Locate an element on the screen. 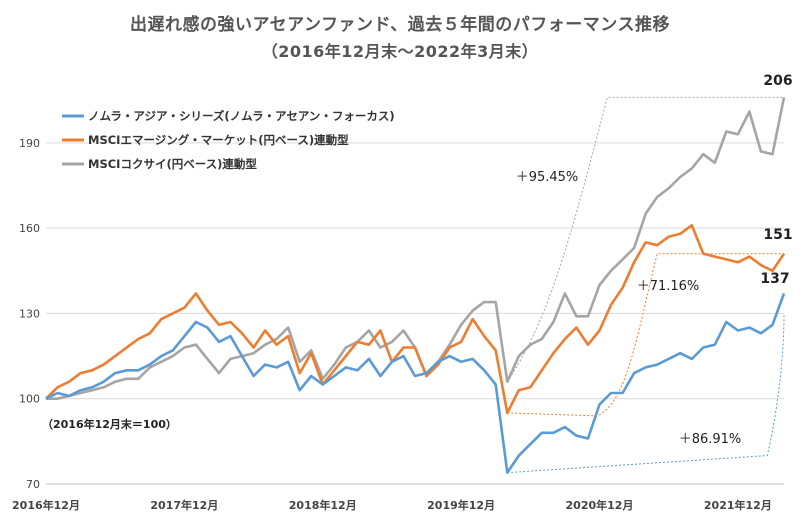 The height and width of the screenshot is (521, 800). y-tick-label: 190 is located at coordinates (29, 143).